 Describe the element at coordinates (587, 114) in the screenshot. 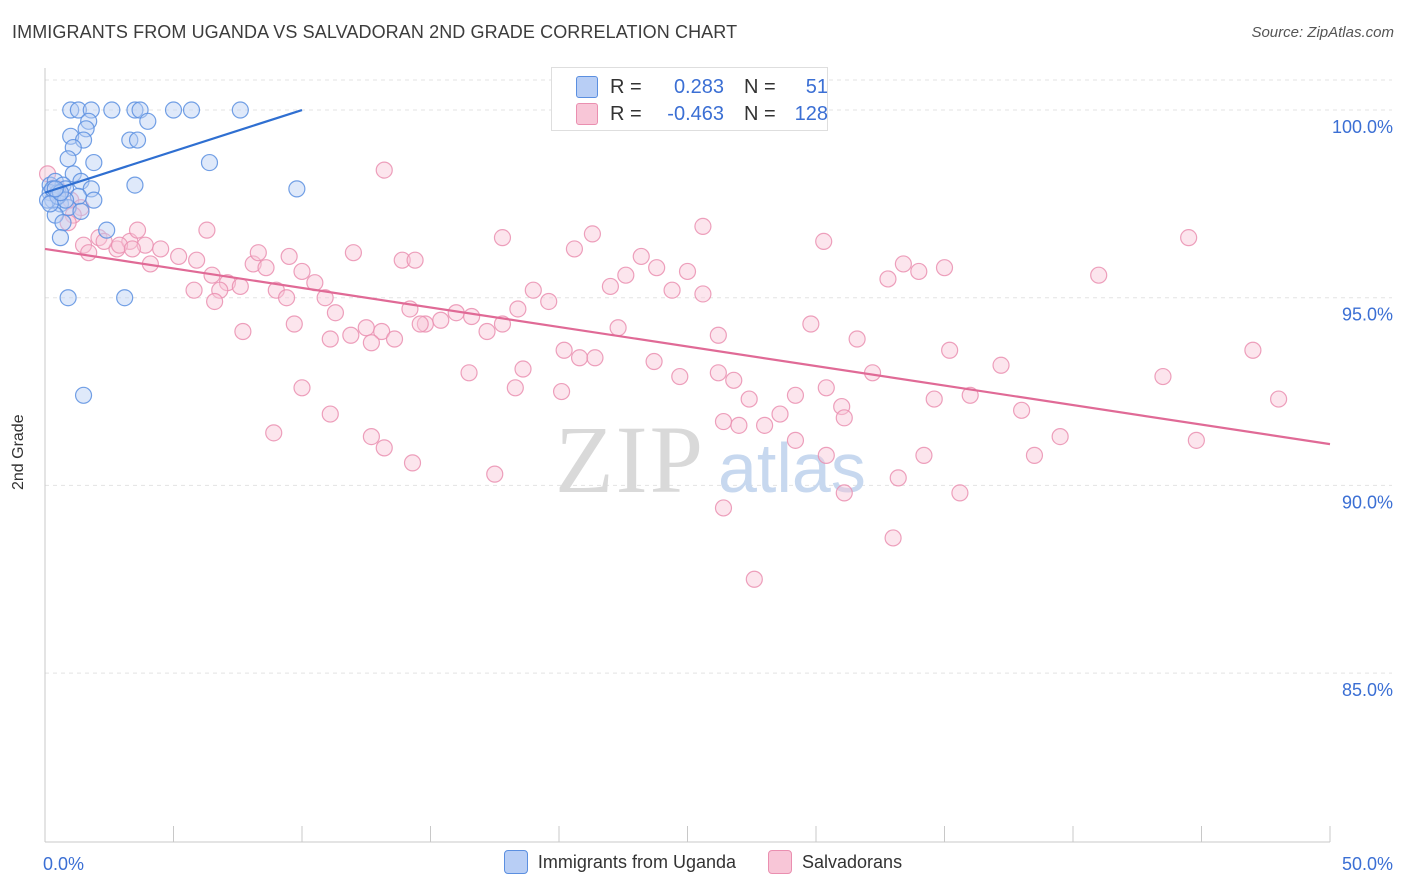

I see `swatch-salvadorans` at that location.